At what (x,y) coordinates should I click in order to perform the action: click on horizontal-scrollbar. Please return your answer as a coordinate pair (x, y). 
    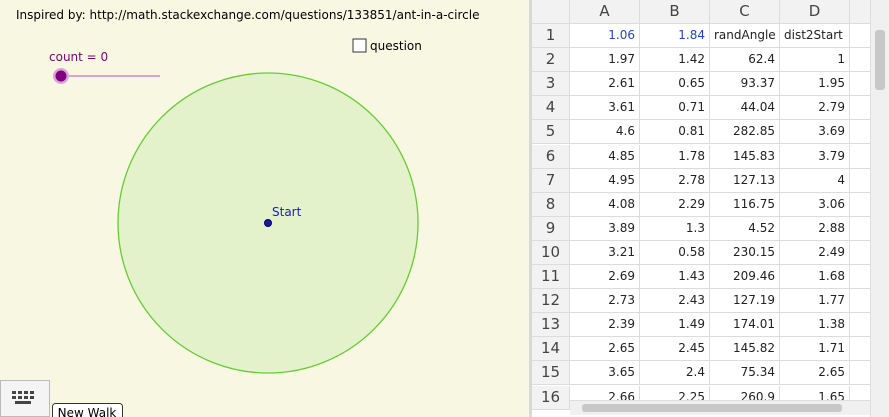
    Looking at the image, I should click on (720, 407).